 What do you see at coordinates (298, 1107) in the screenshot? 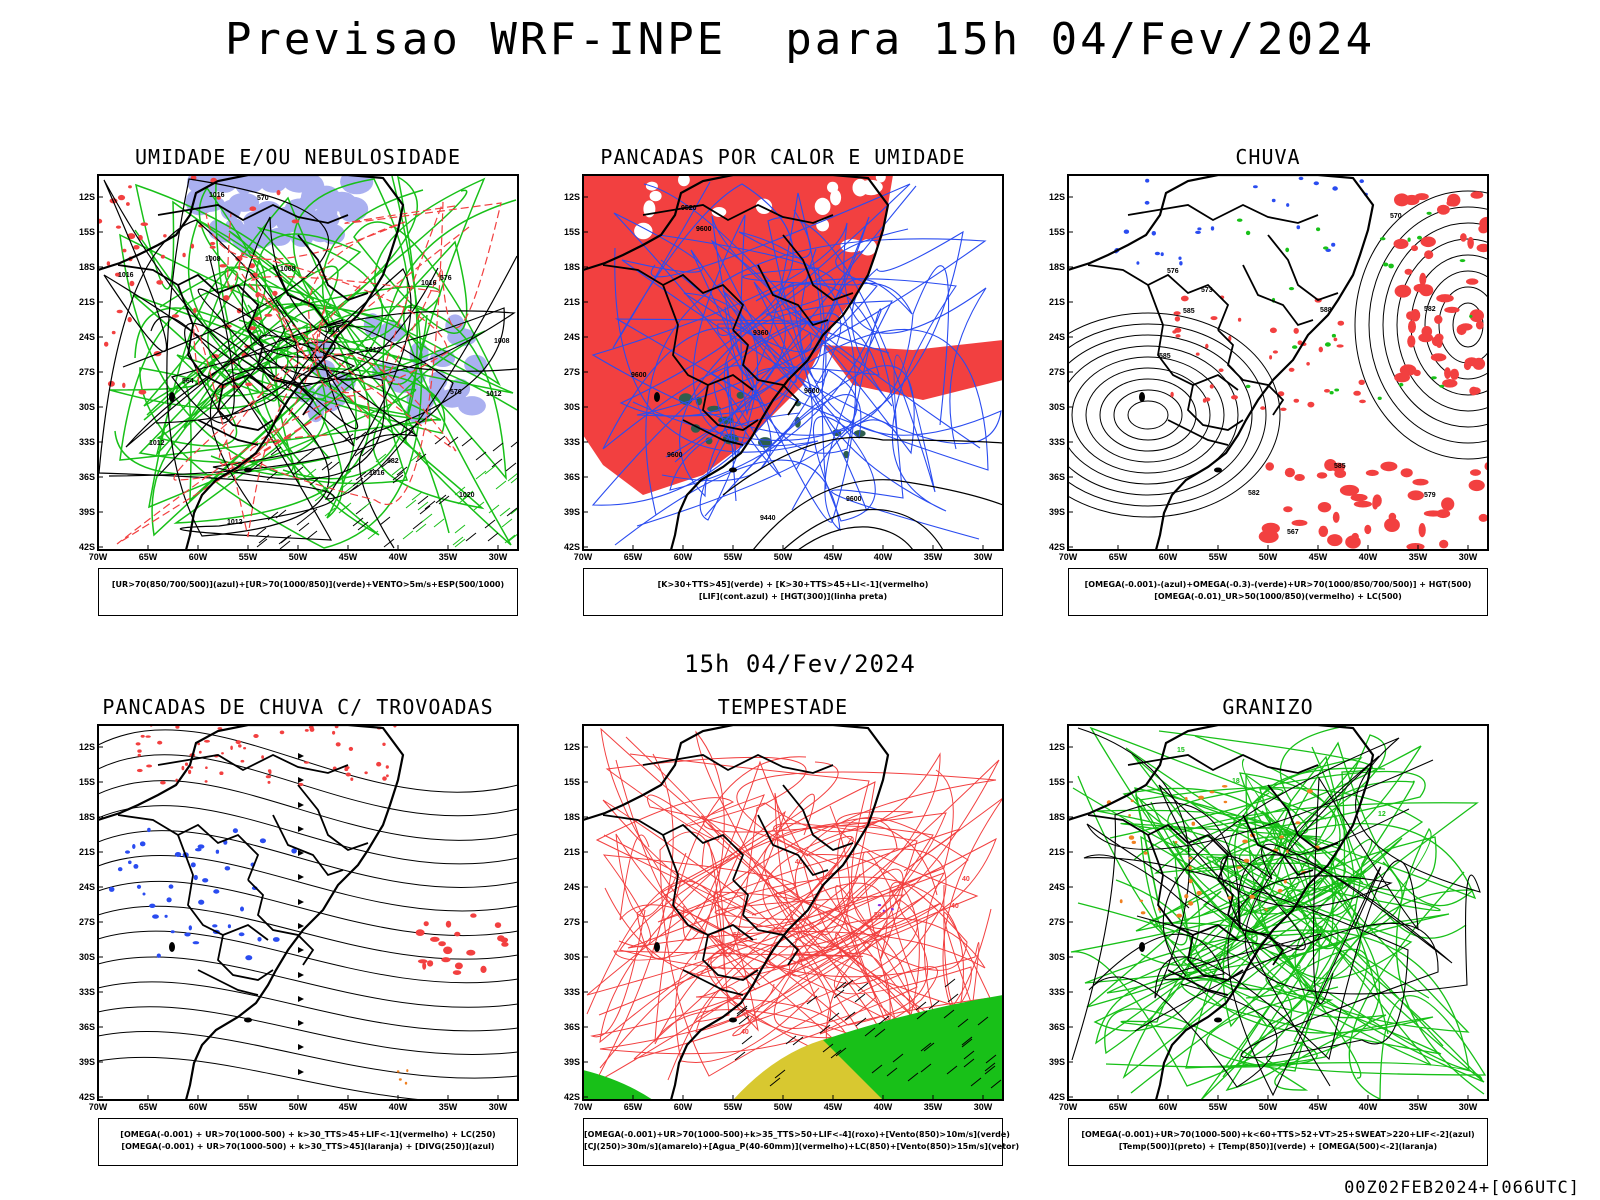
I see `lon-label: 50W` at bounding box center [298, 1107].